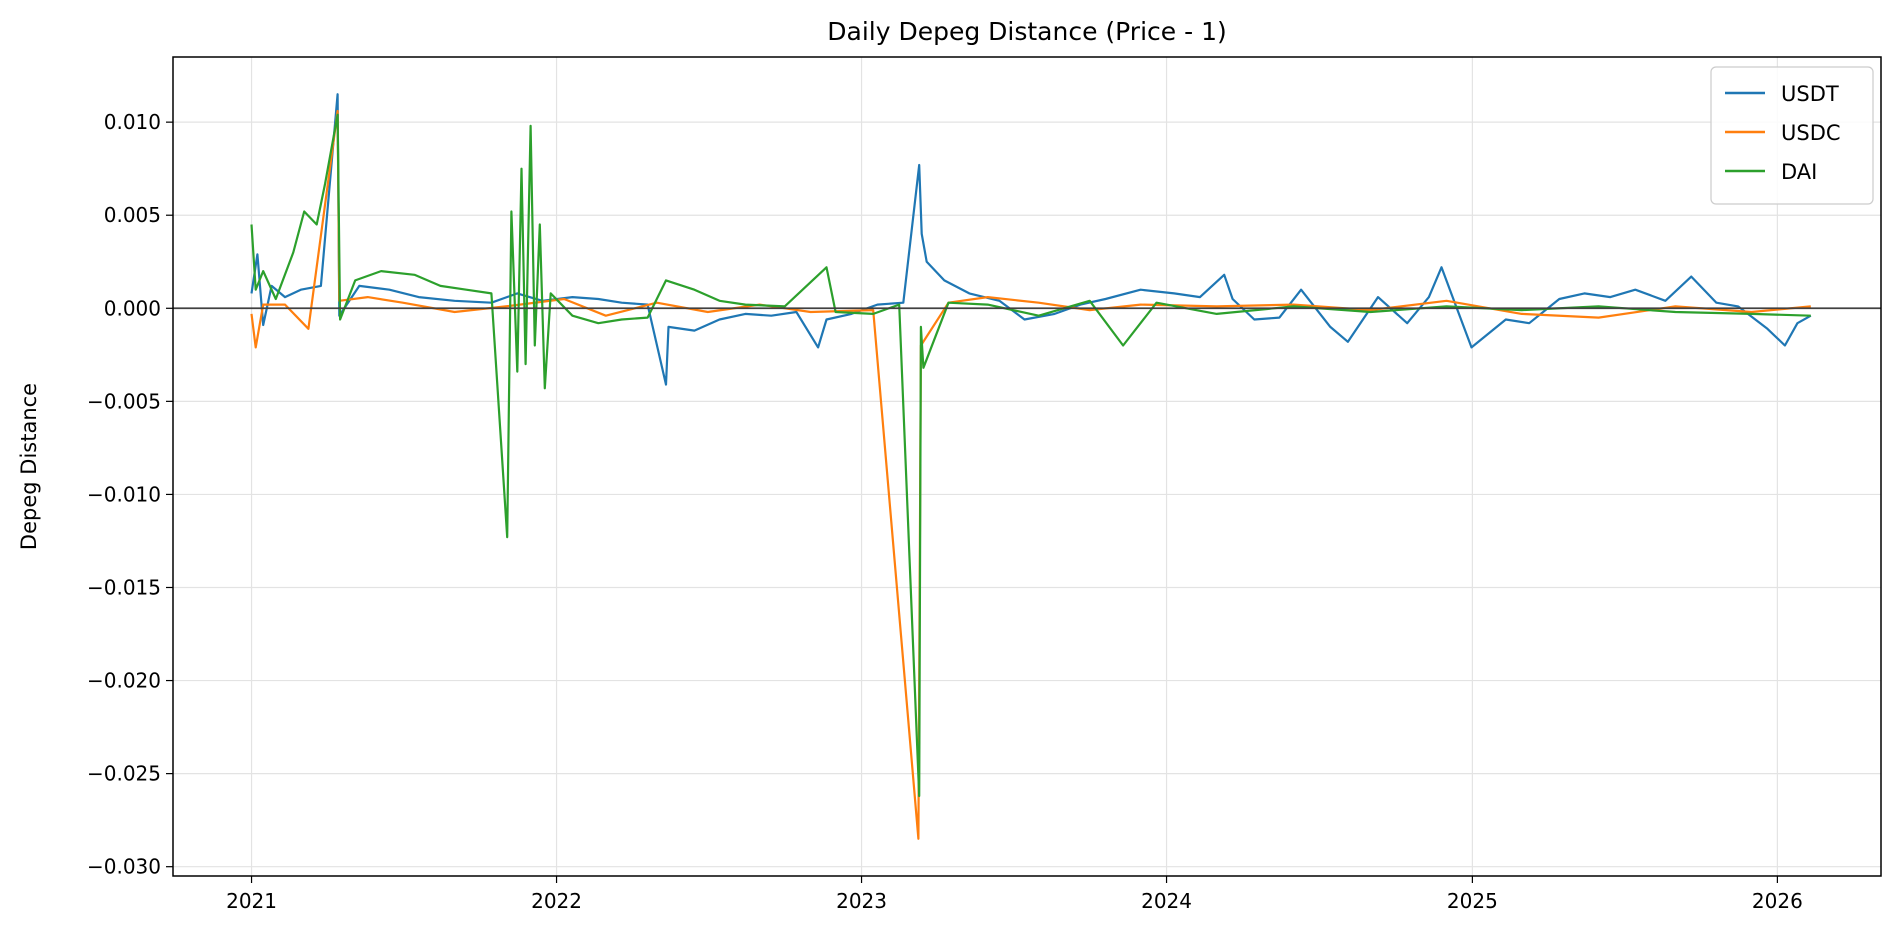 Image resolution: width=1900 pixels, height=944 pixels. I want to click on legend-label-dai: DAI, so click(1799, 172).